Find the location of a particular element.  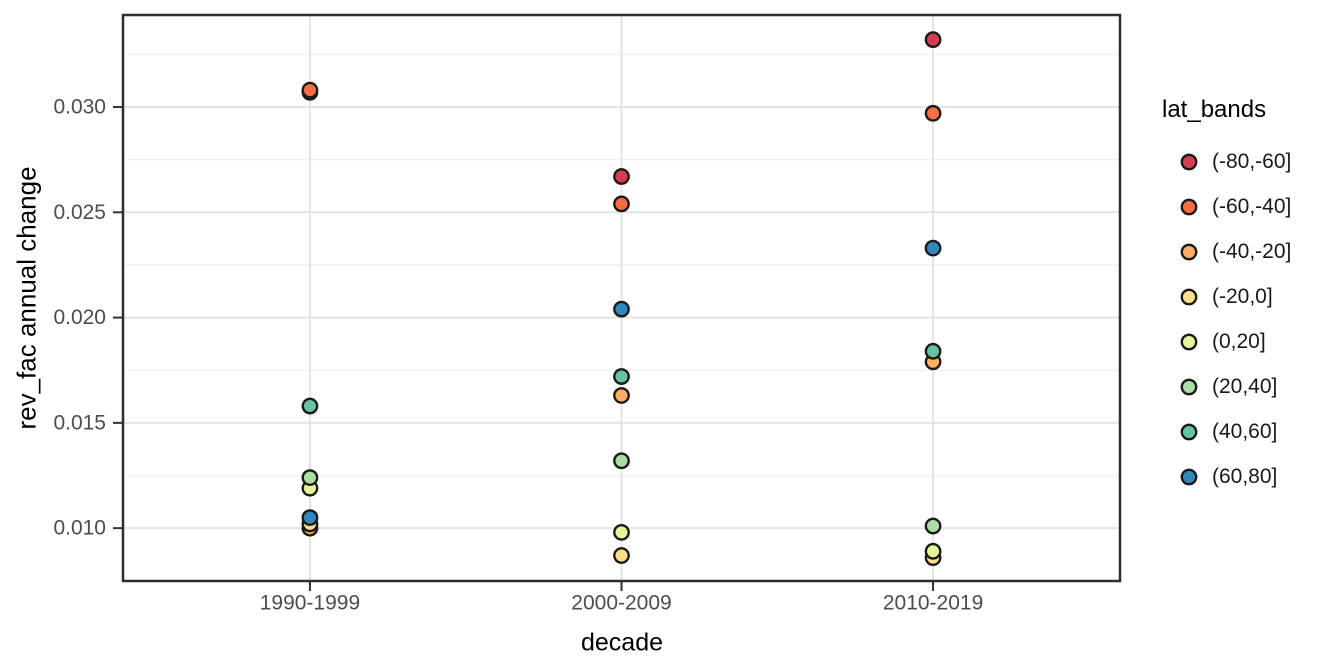

legend-item-4: (0,20] is located at coordinates (1226, 341).